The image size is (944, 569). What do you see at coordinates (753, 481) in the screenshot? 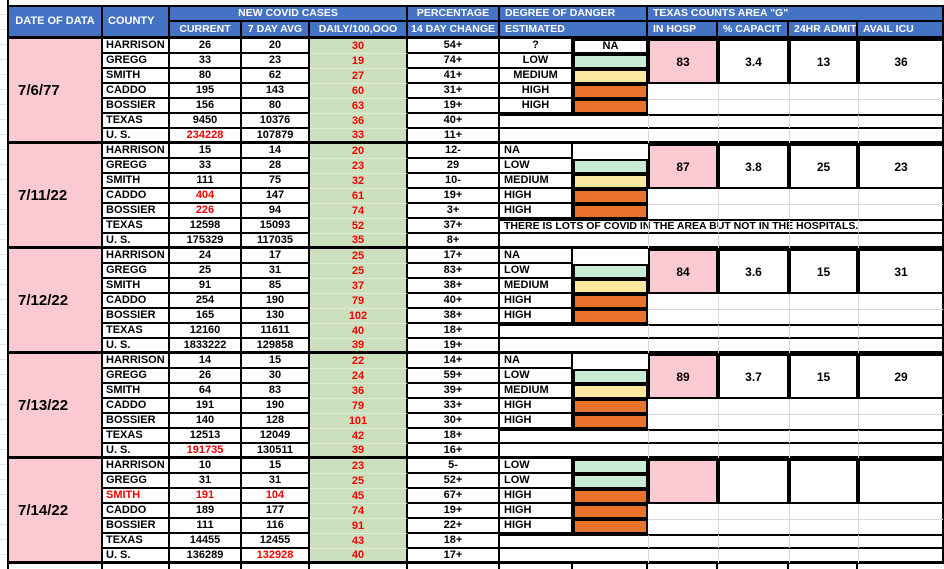
I see `capacity-value` at bounding box center [753, 481].